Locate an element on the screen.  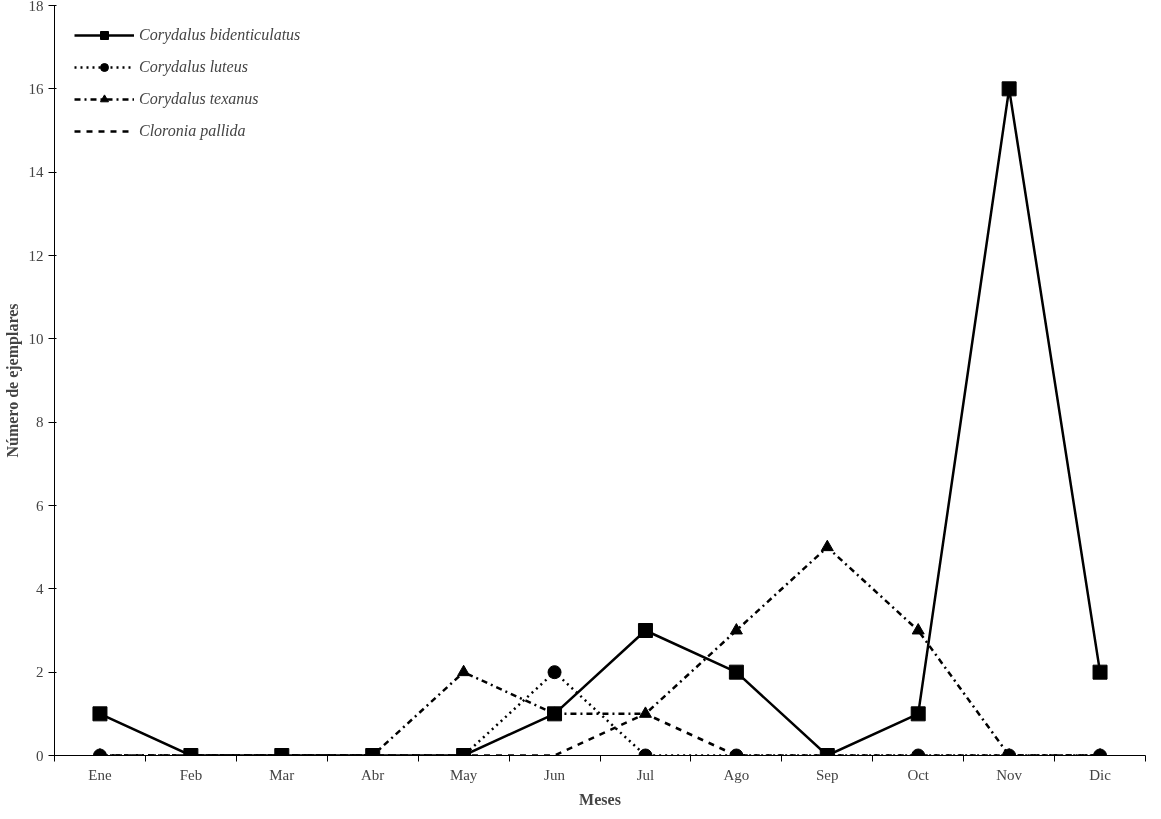
x-tick-label: May is located at coordinates (463, 774).